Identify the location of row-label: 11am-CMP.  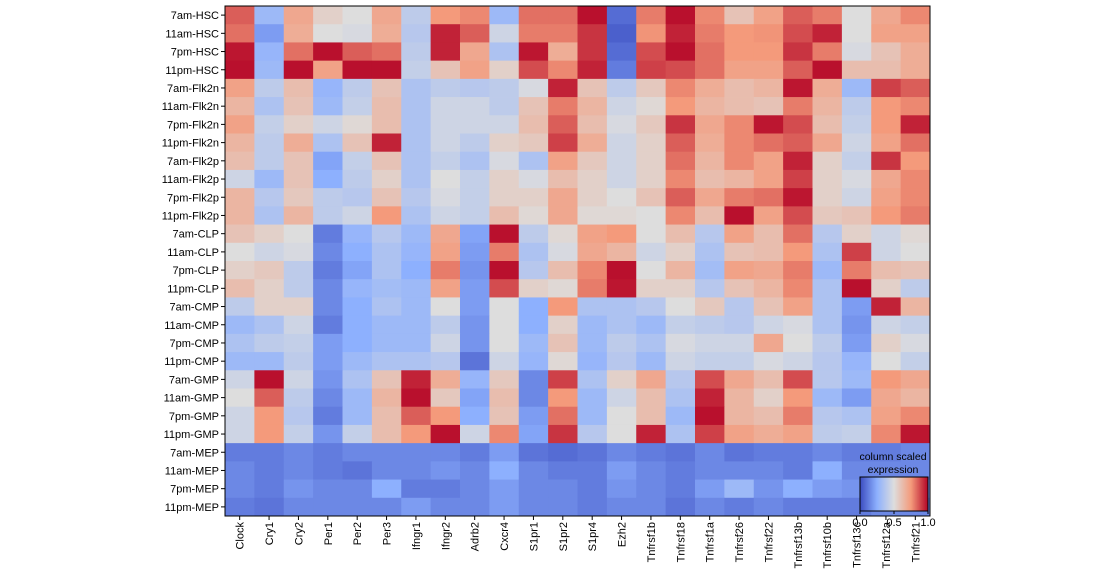
(191, 326).